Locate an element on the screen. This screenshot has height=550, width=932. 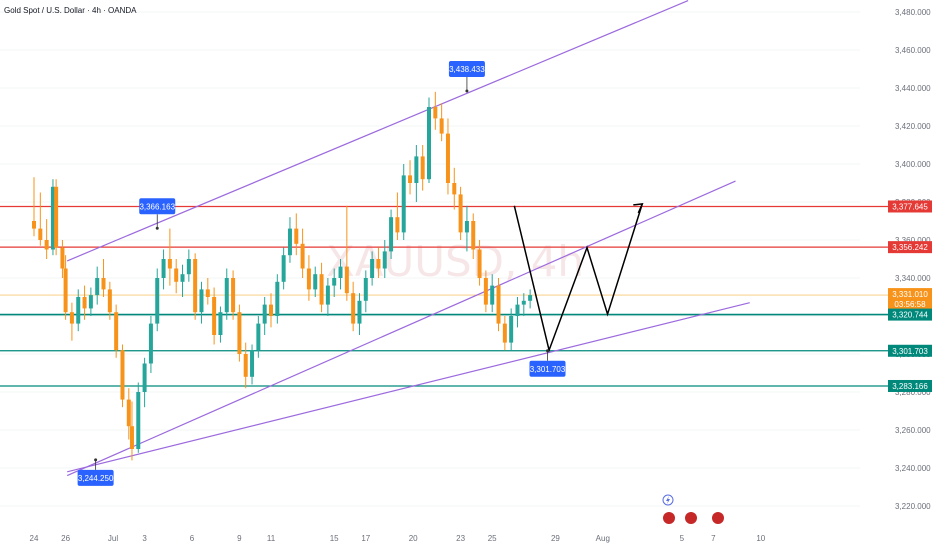
y-tick-label: 3,220.000 is located at coordinates (913, 506).